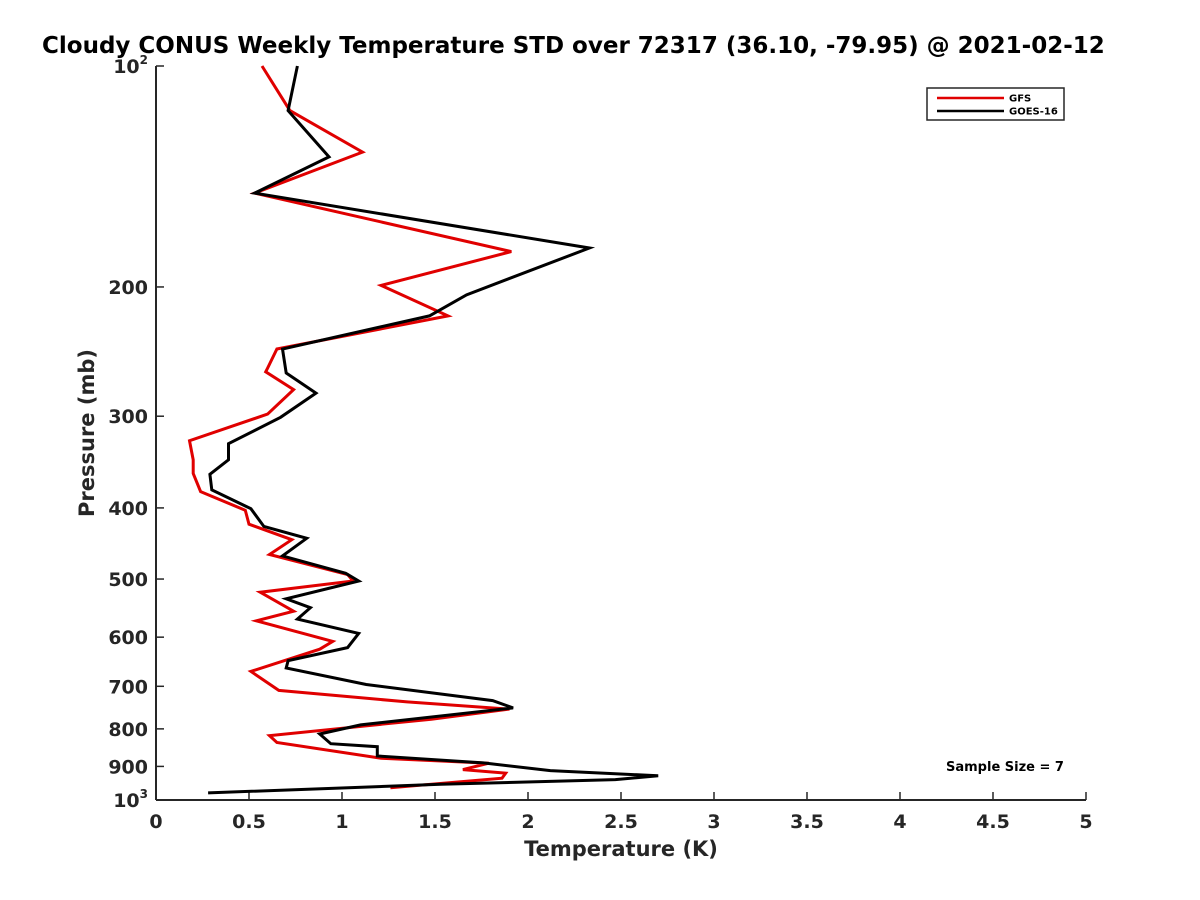 Image resolution: width=1200 pixels, height=900 pixels. Describe the element at coordinates (435, 822) in the screenshot. I see `x-tick-label: 1.5` at that location.